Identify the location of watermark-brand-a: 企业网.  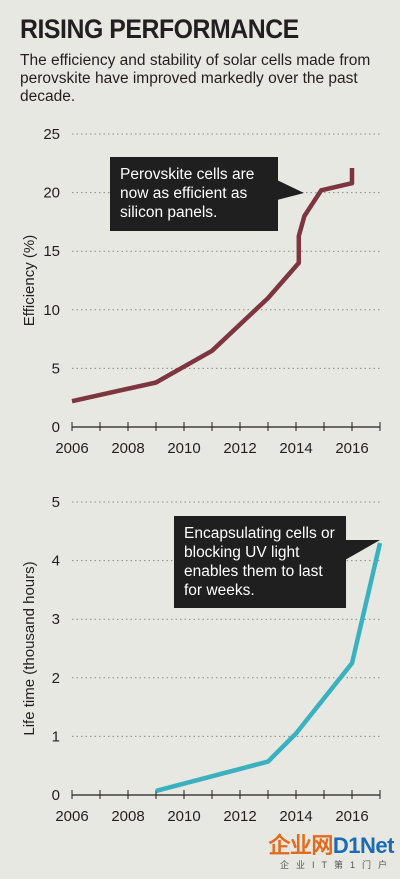
(300, 845).